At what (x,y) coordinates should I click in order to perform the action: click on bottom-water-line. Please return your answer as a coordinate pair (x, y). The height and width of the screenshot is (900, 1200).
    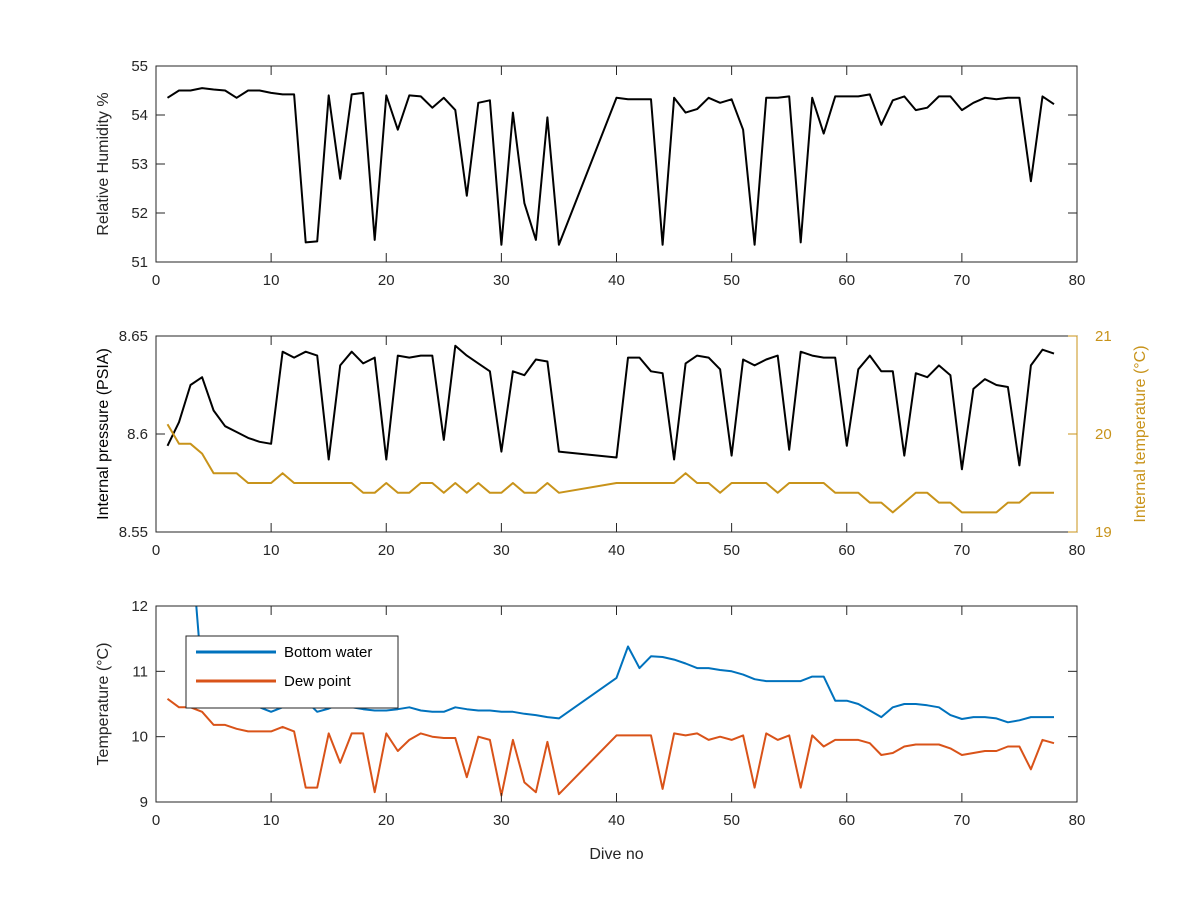
    Looking at the image, I should click on (624, 664).